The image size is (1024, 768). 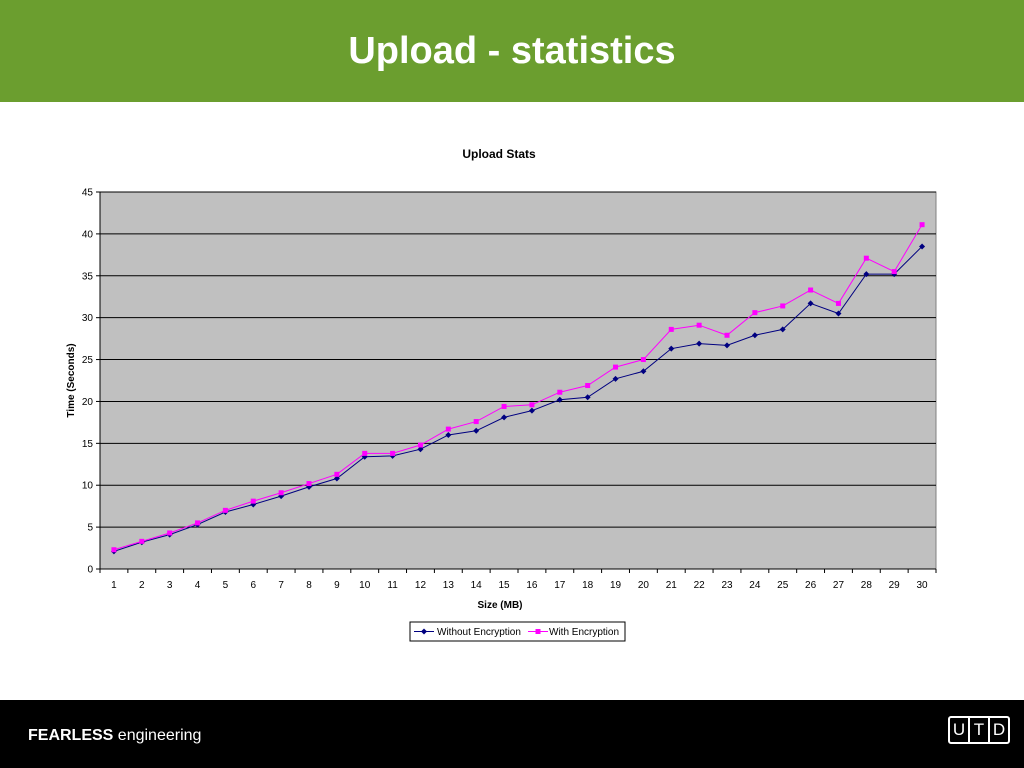 What do you see at coordinates (170, 585) in the screenshot?
I see `x-tick-label: 3` at bounding box center [170, 585].